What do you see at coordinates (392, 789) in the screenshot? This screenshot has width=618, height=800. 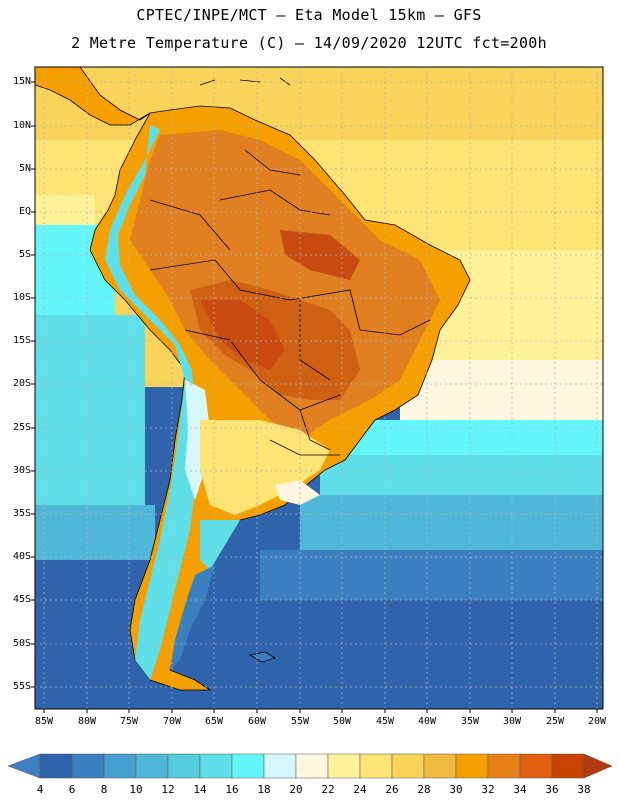 I see `colorbar-label: 26` at bounding box center [392, 789].